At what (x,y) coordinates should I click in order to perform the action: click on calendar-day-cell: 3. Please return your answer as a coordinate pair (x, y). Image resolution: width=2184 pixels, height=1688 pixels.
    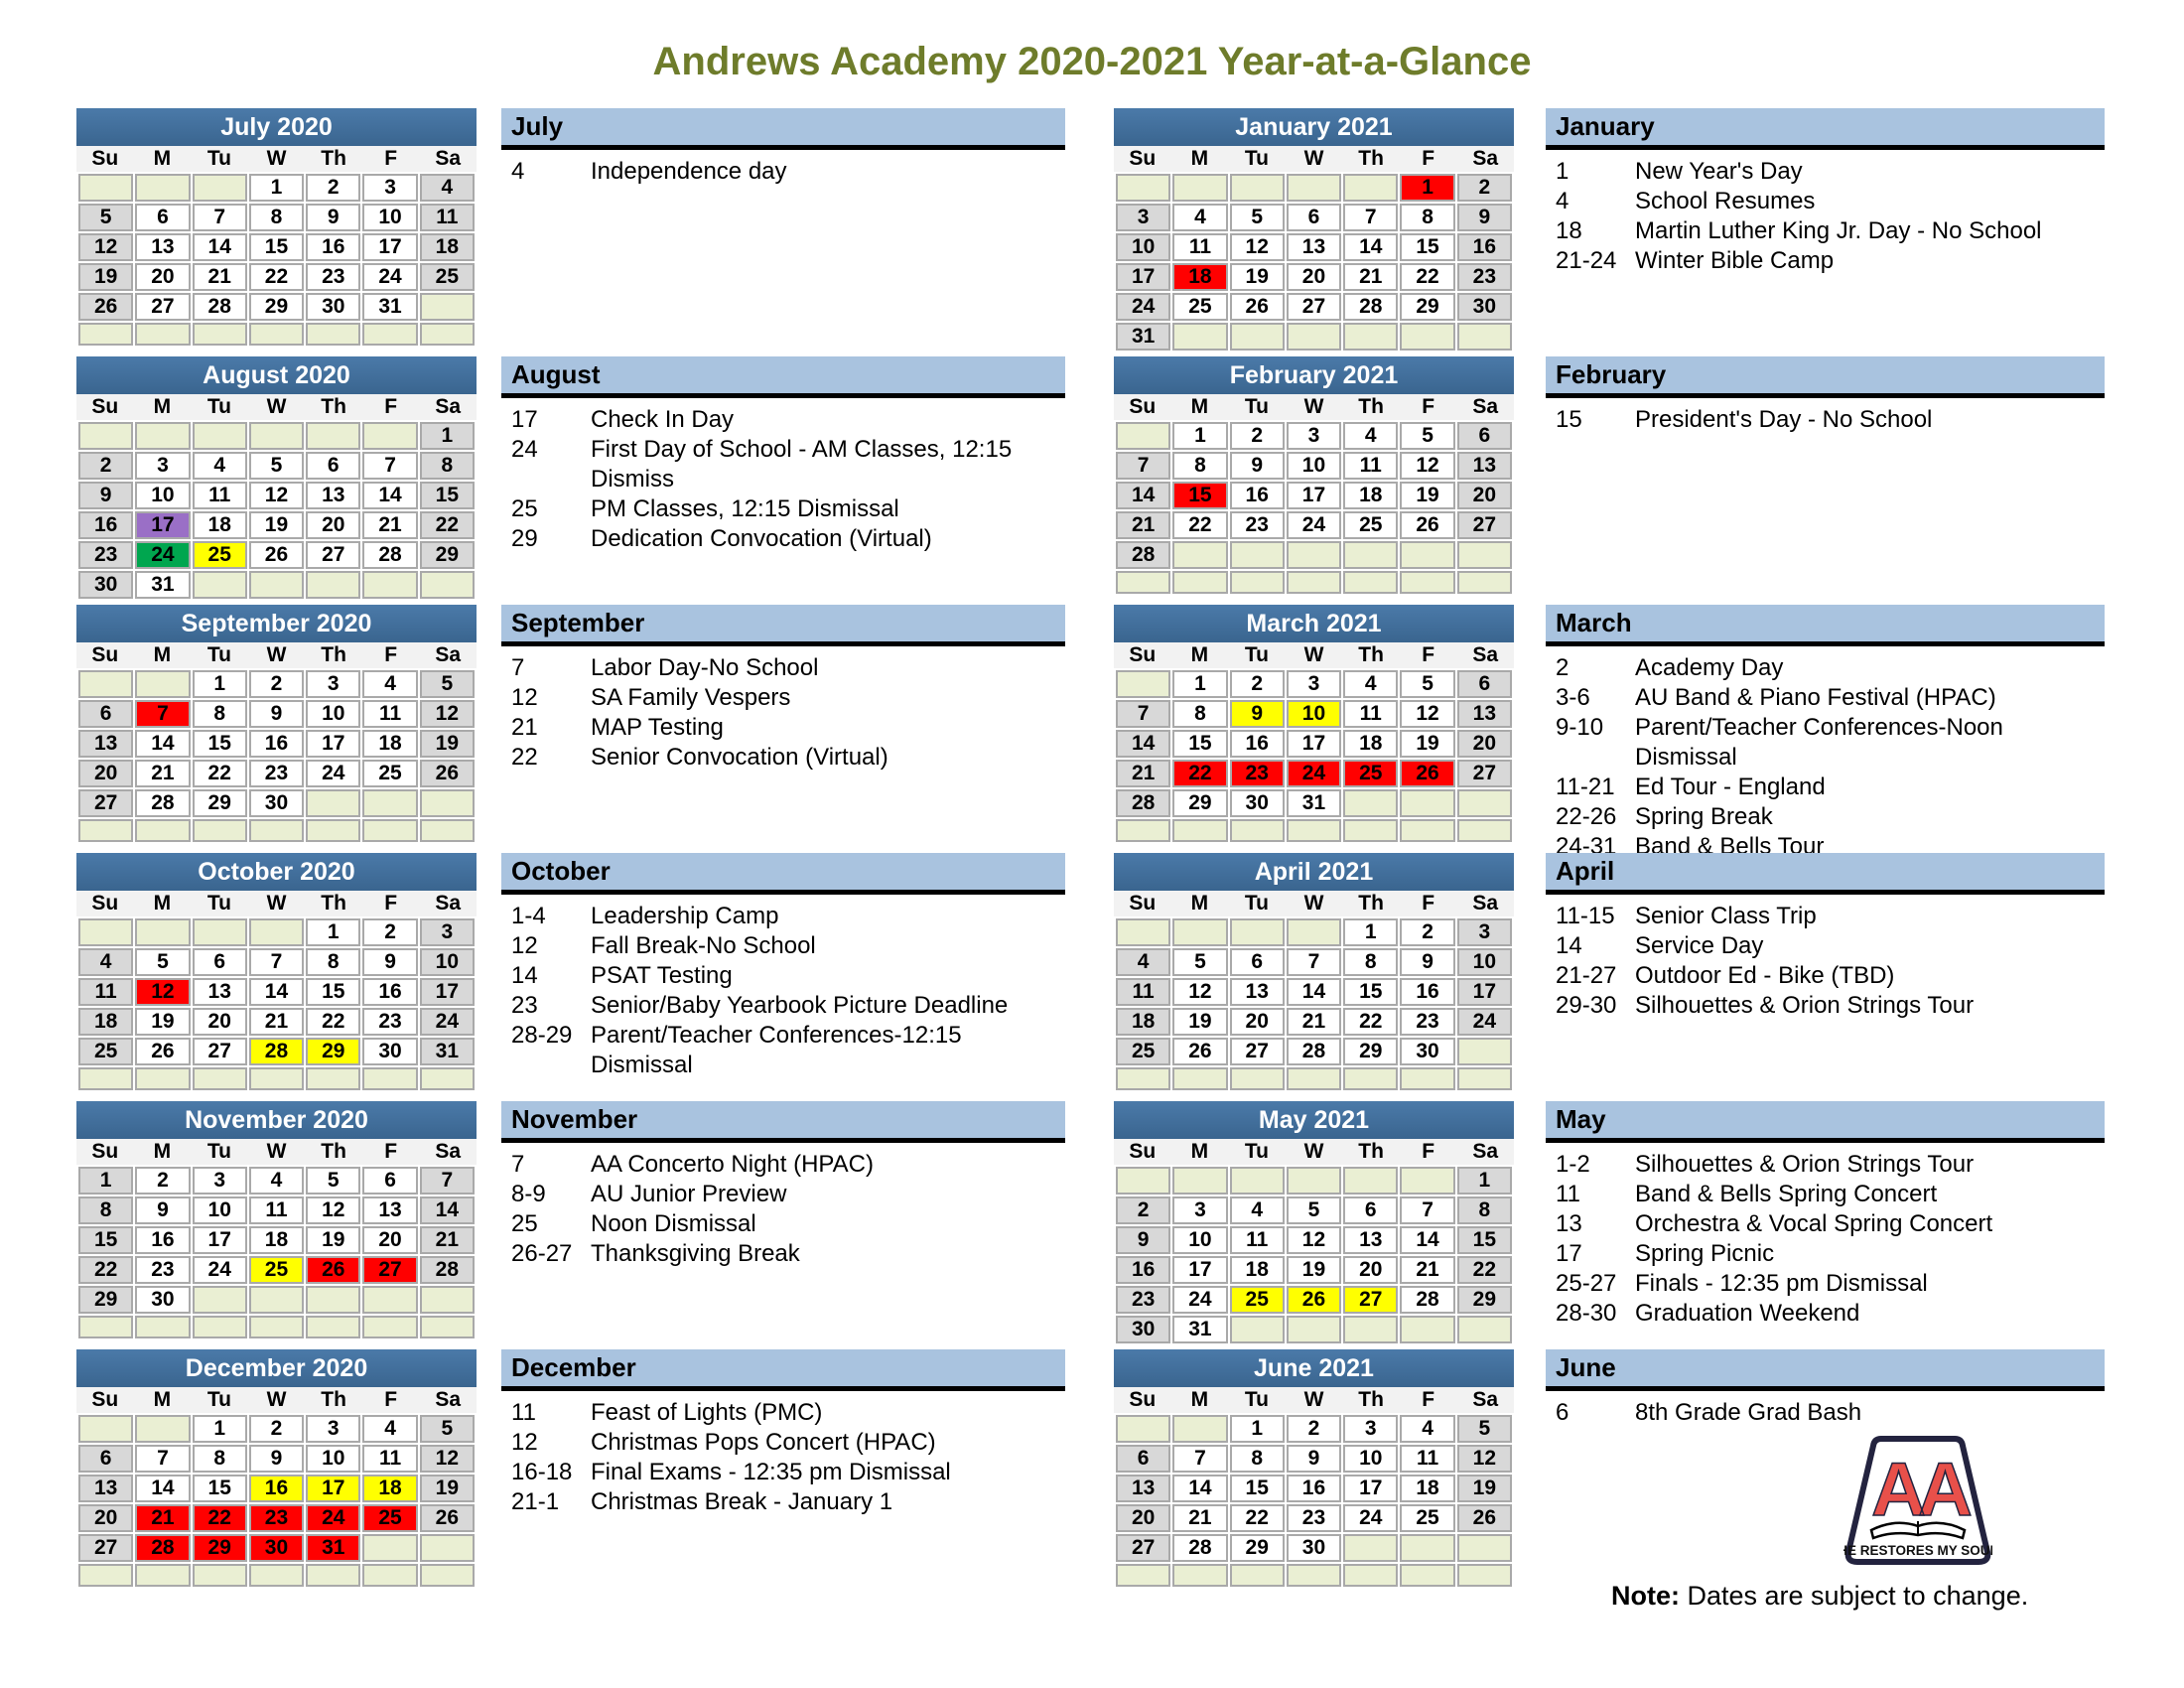
    Looking at the image, I should click on (390, 188).